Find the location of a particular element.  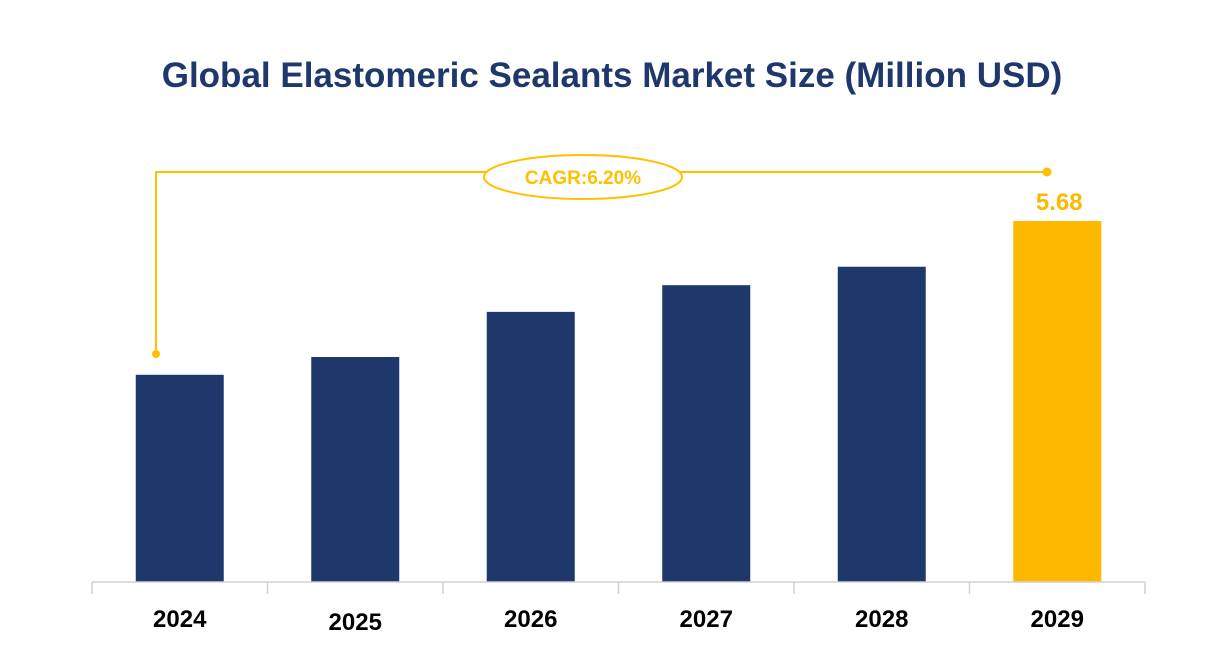

cagr-ellipse is located at coordinates (583, 177).